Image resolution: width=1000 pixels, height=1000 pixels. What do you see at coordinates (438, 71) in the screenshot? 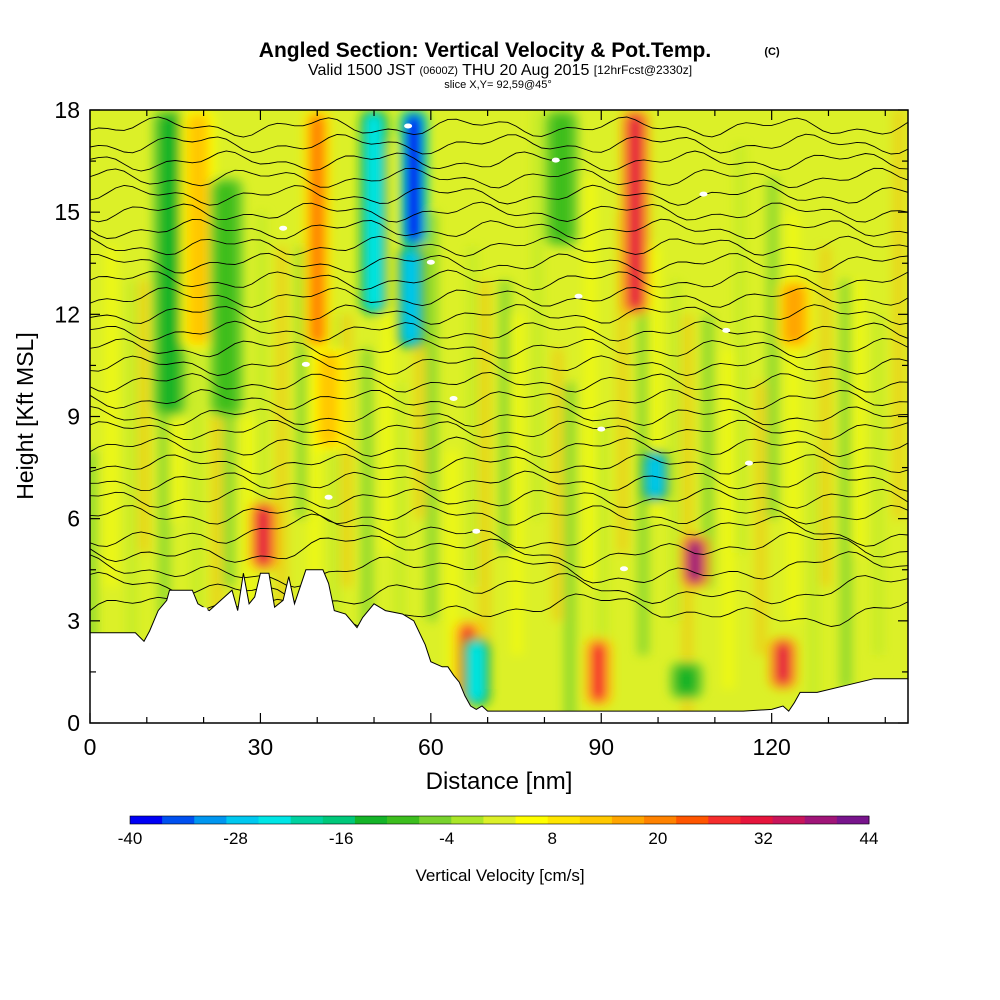
I see `subtitle-utc: (0600Z)` at bounding box center [438, 71].